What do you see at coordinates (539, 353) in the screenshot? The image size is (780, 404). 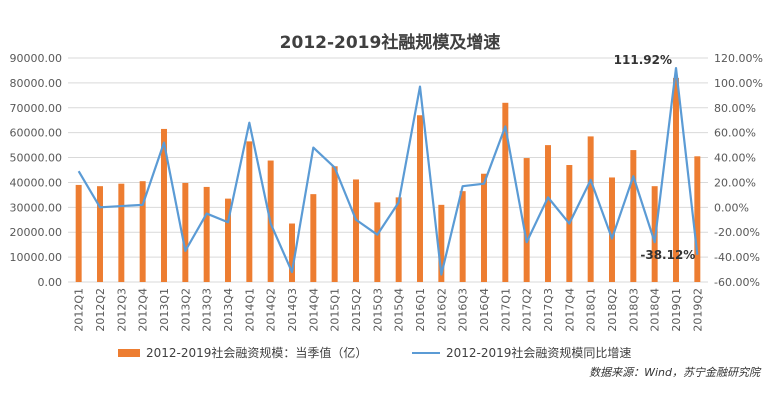 I see `legend-line-label: 2012-2019社会融资规模同比增速` at bounding box center [539, 353].